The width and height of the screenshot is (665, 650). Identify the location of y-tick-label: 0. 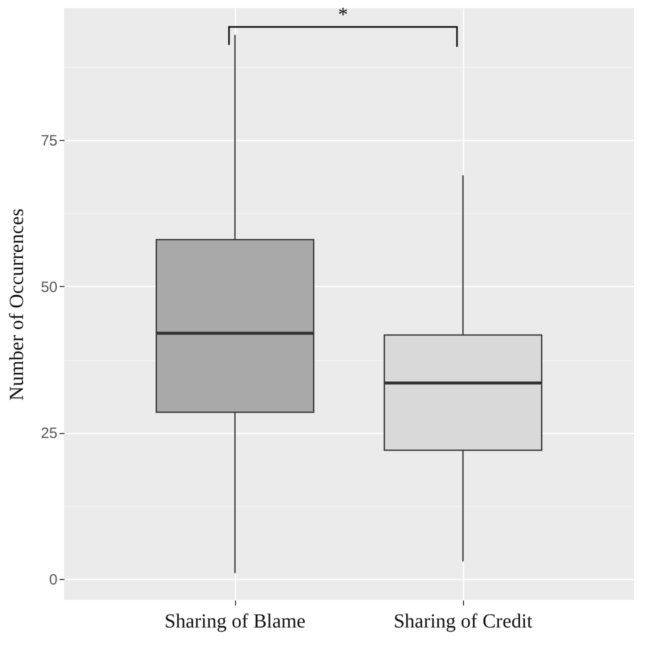
(53, 579).